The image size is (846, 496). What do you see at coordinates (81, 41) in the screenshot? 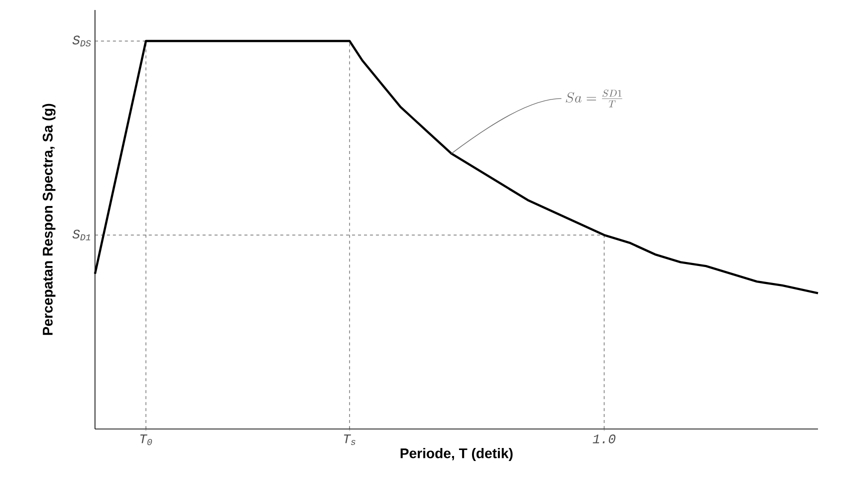
I see `ref-line-label: S$_{DS}$` at bounding box center [81, 41].